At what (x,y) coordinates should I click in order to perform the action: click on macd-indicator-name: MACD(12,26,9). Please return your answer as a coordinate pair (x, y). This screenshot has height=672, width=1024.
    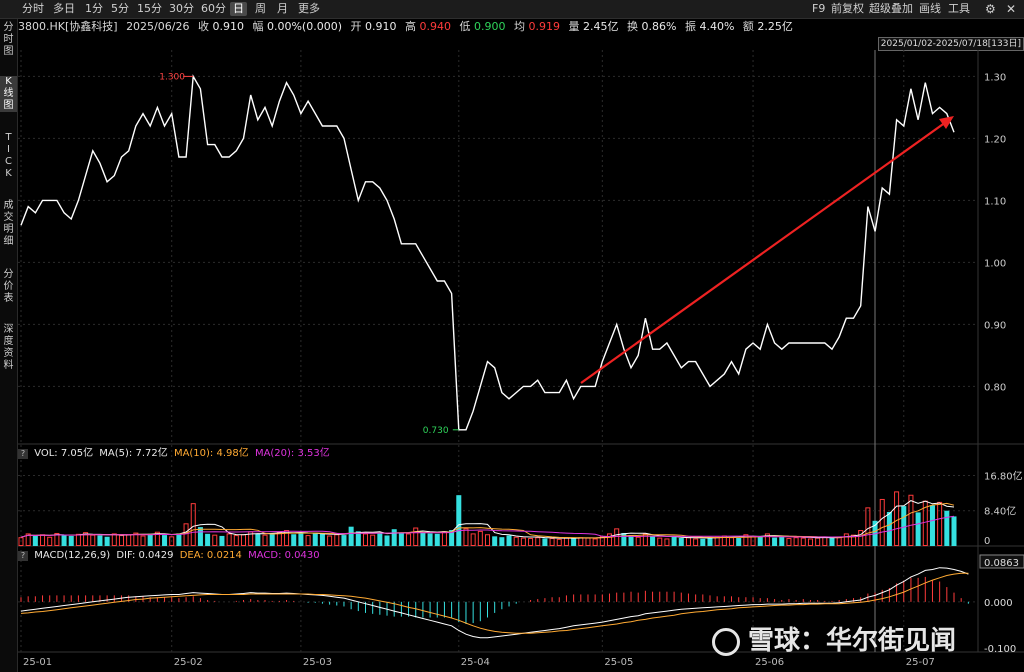
    Looking at the image, I should click on (72, 555).